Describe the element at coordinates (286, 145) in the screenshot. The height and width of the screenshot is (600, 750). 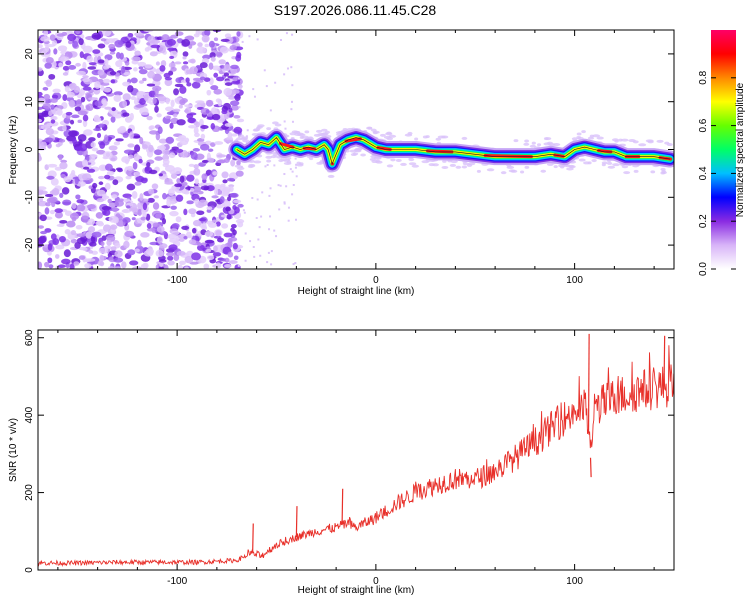
I see `ridge-peak` at that location.